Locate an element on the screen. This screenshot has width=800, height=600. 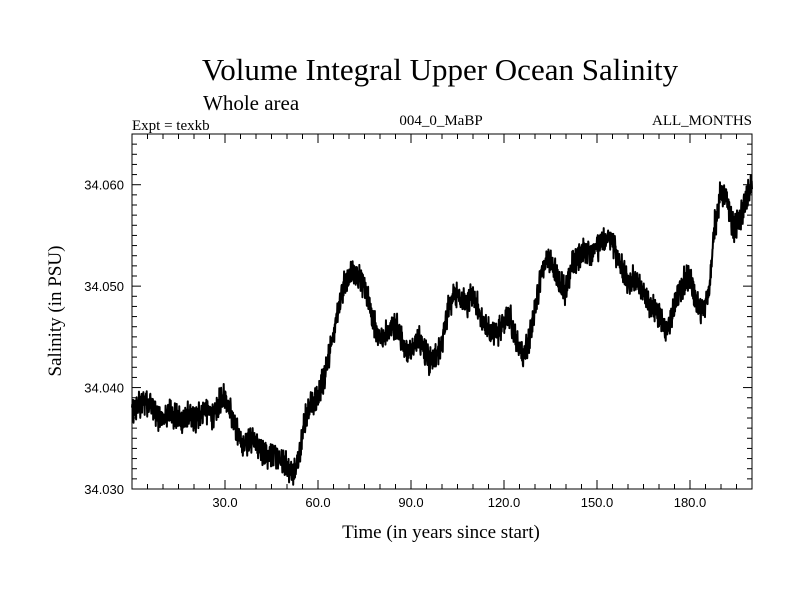
y-axis-label: Salinity (in PSU) is located at coordinates (55, 311).